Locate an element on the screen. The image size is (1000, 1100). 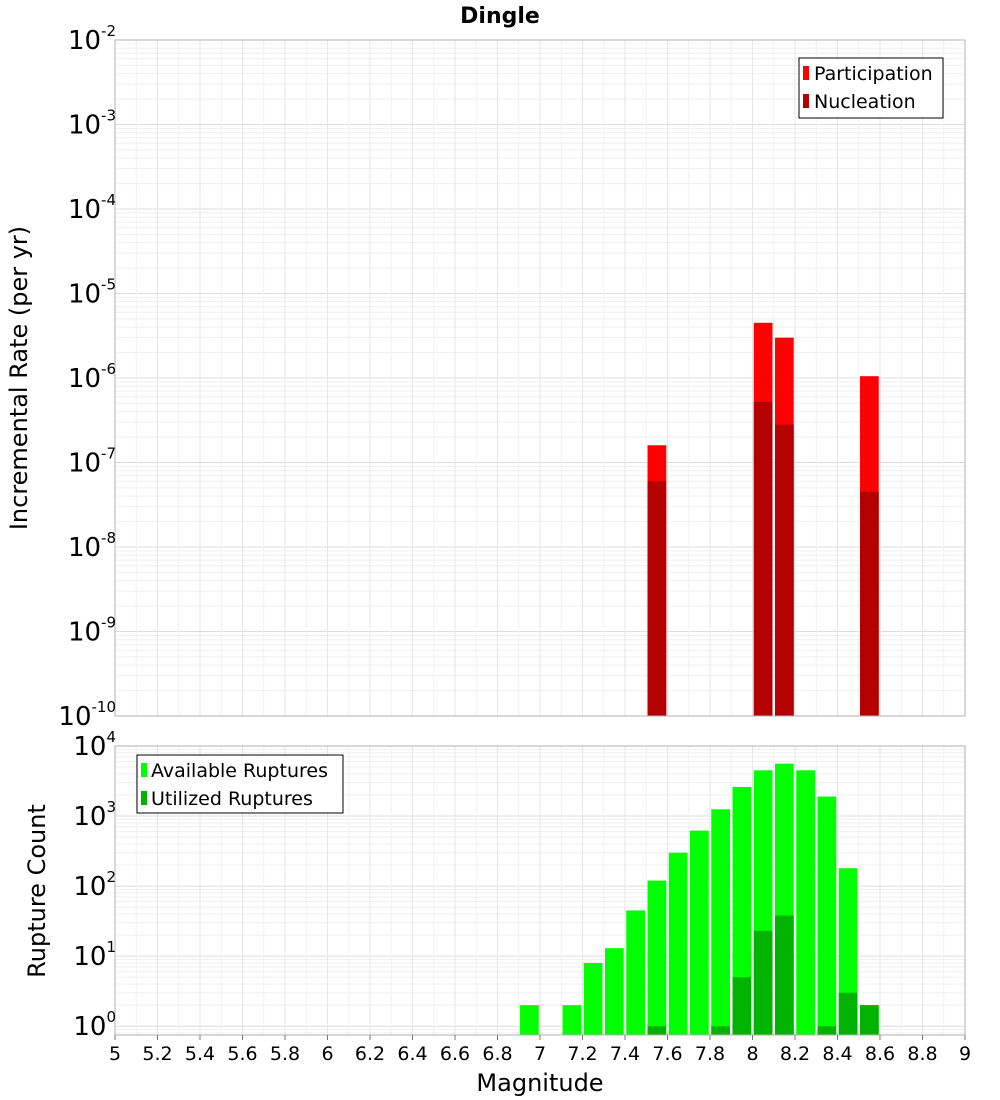
y-tick-label: 10⁻⁹ is located at coordinates (92, 631).